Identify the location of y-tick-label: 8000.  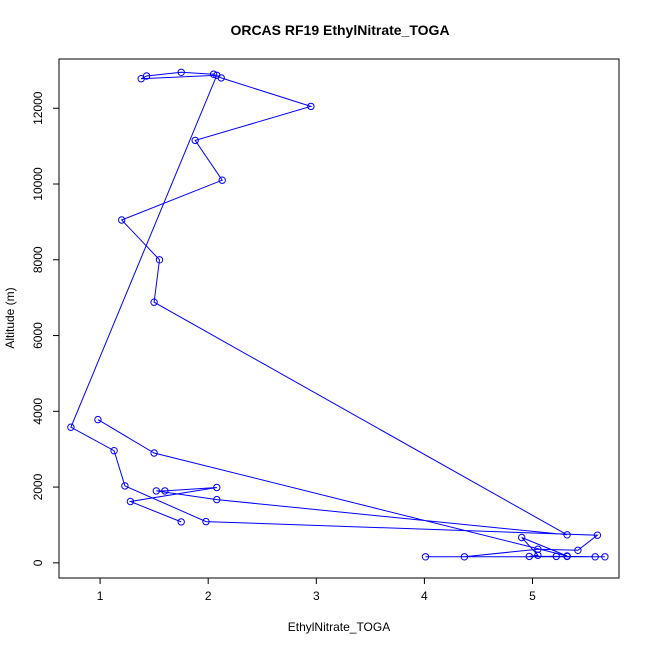
(38, 259).